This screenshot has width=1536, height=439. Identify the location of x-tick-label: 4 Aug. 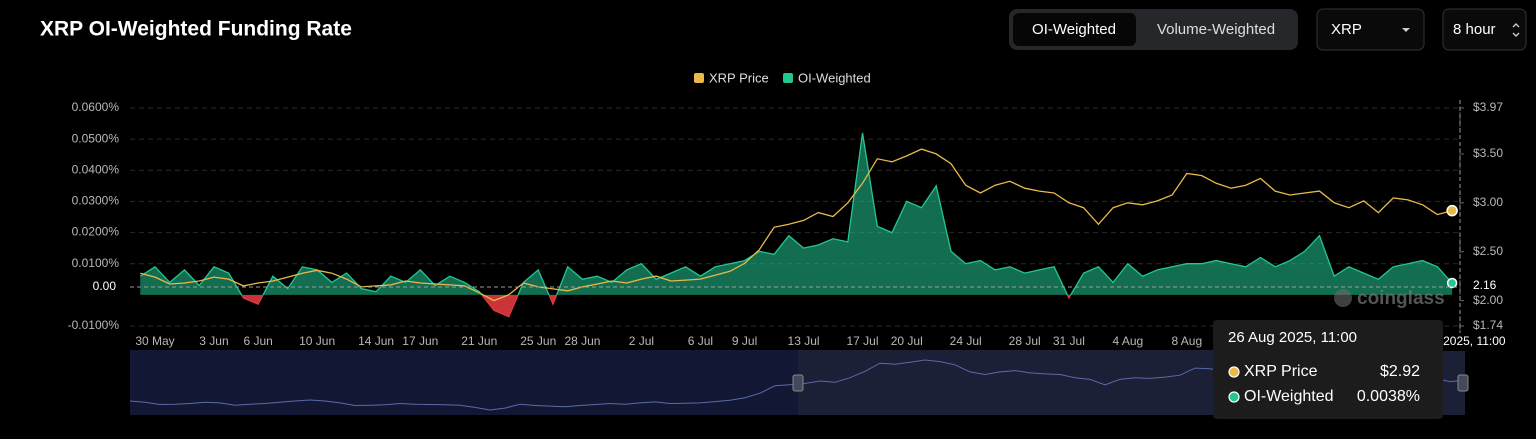
(1127, 341).